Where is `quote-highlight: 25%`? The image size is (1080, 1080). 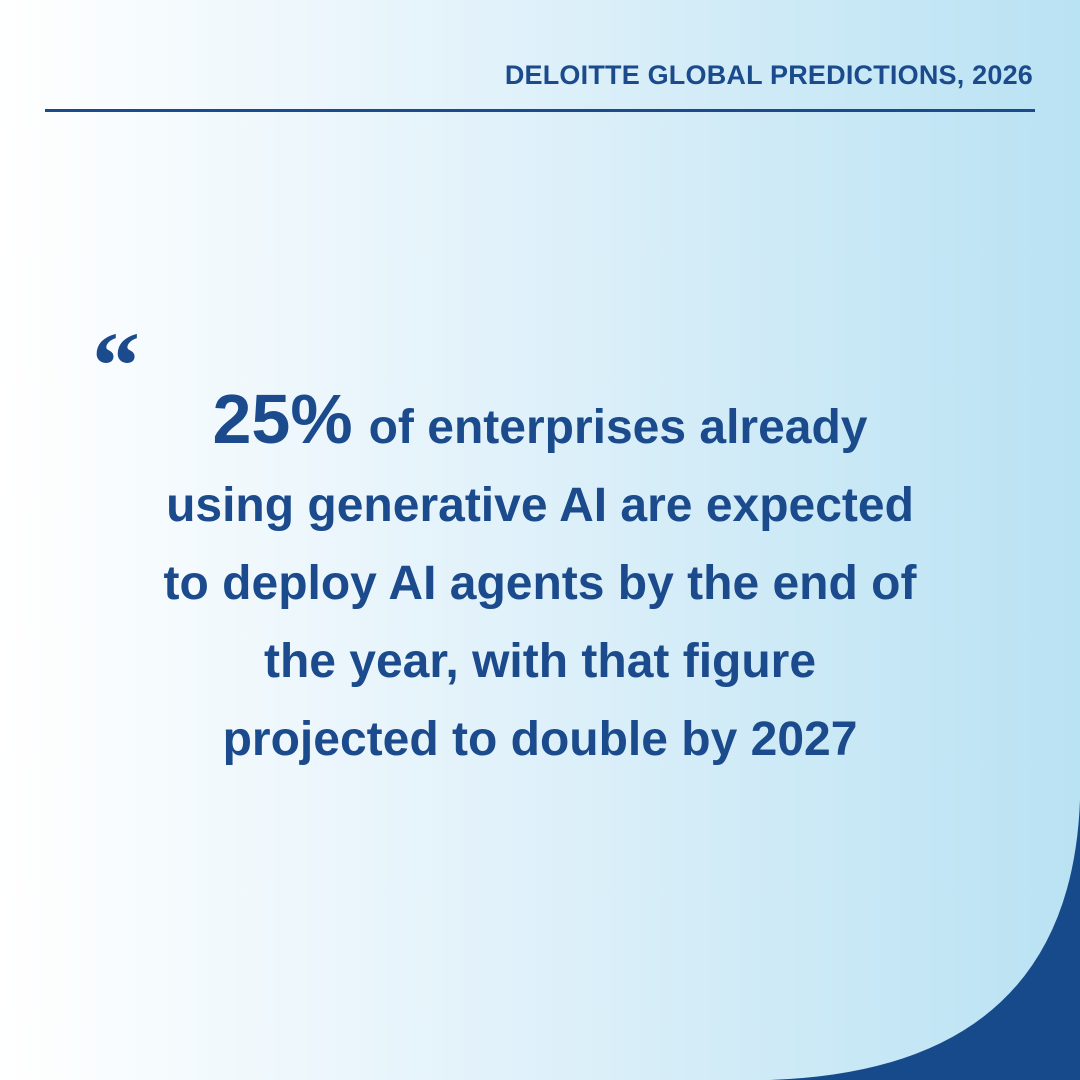
quote-highlight: 25% is located at coordinates (282, 419).